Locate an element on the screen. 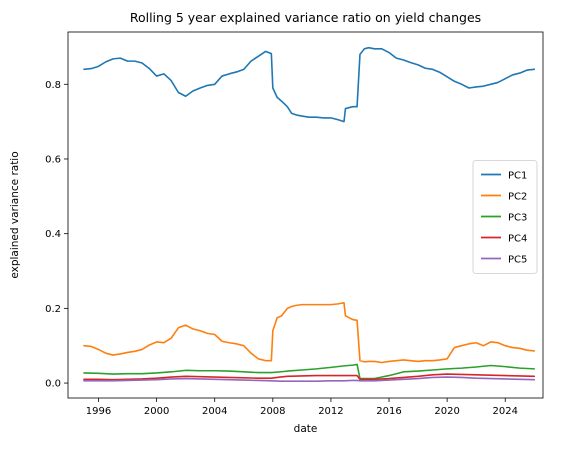 Image resolution: width=567 pixels, height=453 pixels. y-tick-label: 0.2 is located at coordinates (53, 309).